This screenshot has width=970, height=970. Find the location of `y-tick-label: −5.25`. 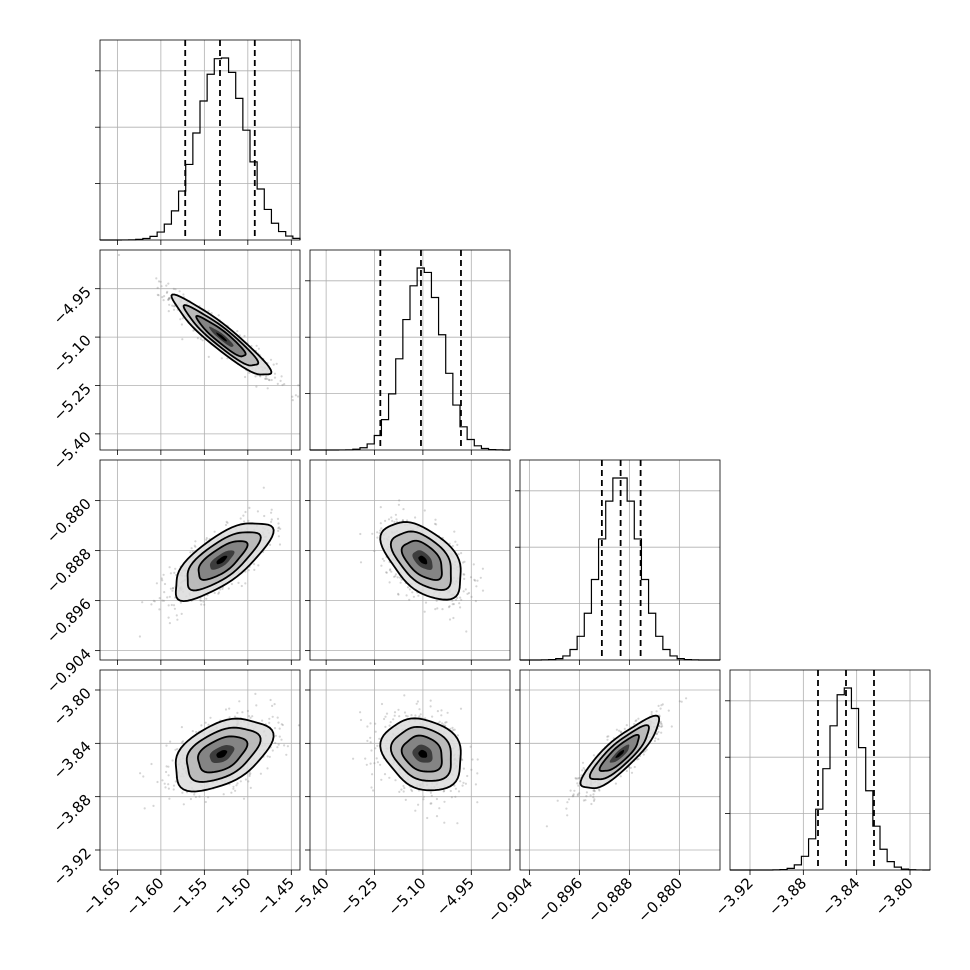

y-tick-label: −5.25 is located at coordinates (72, 402).